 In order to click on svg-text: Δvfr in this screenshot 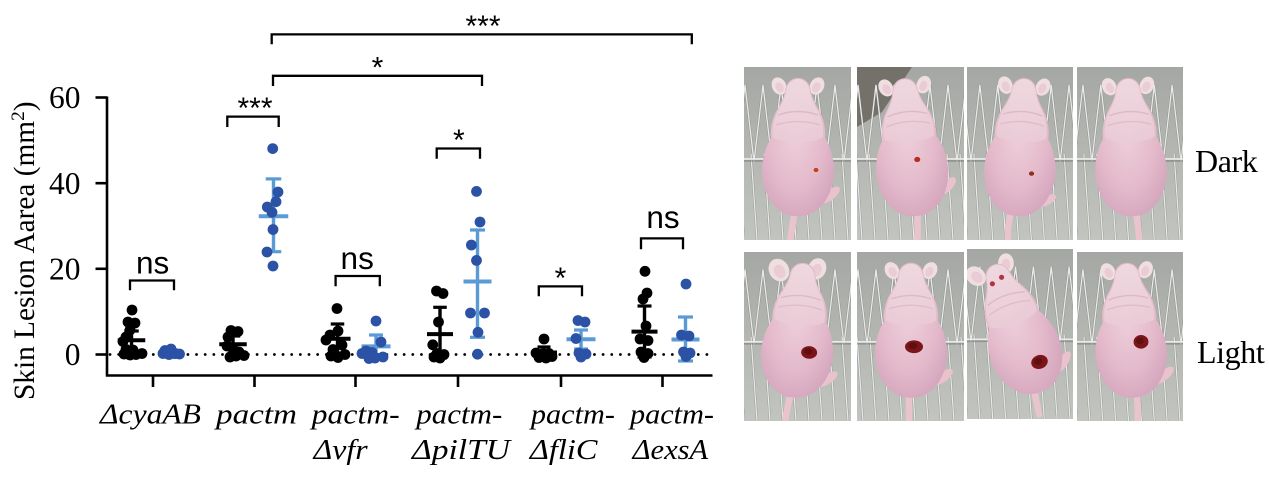, I will do `click(340, 450)`.